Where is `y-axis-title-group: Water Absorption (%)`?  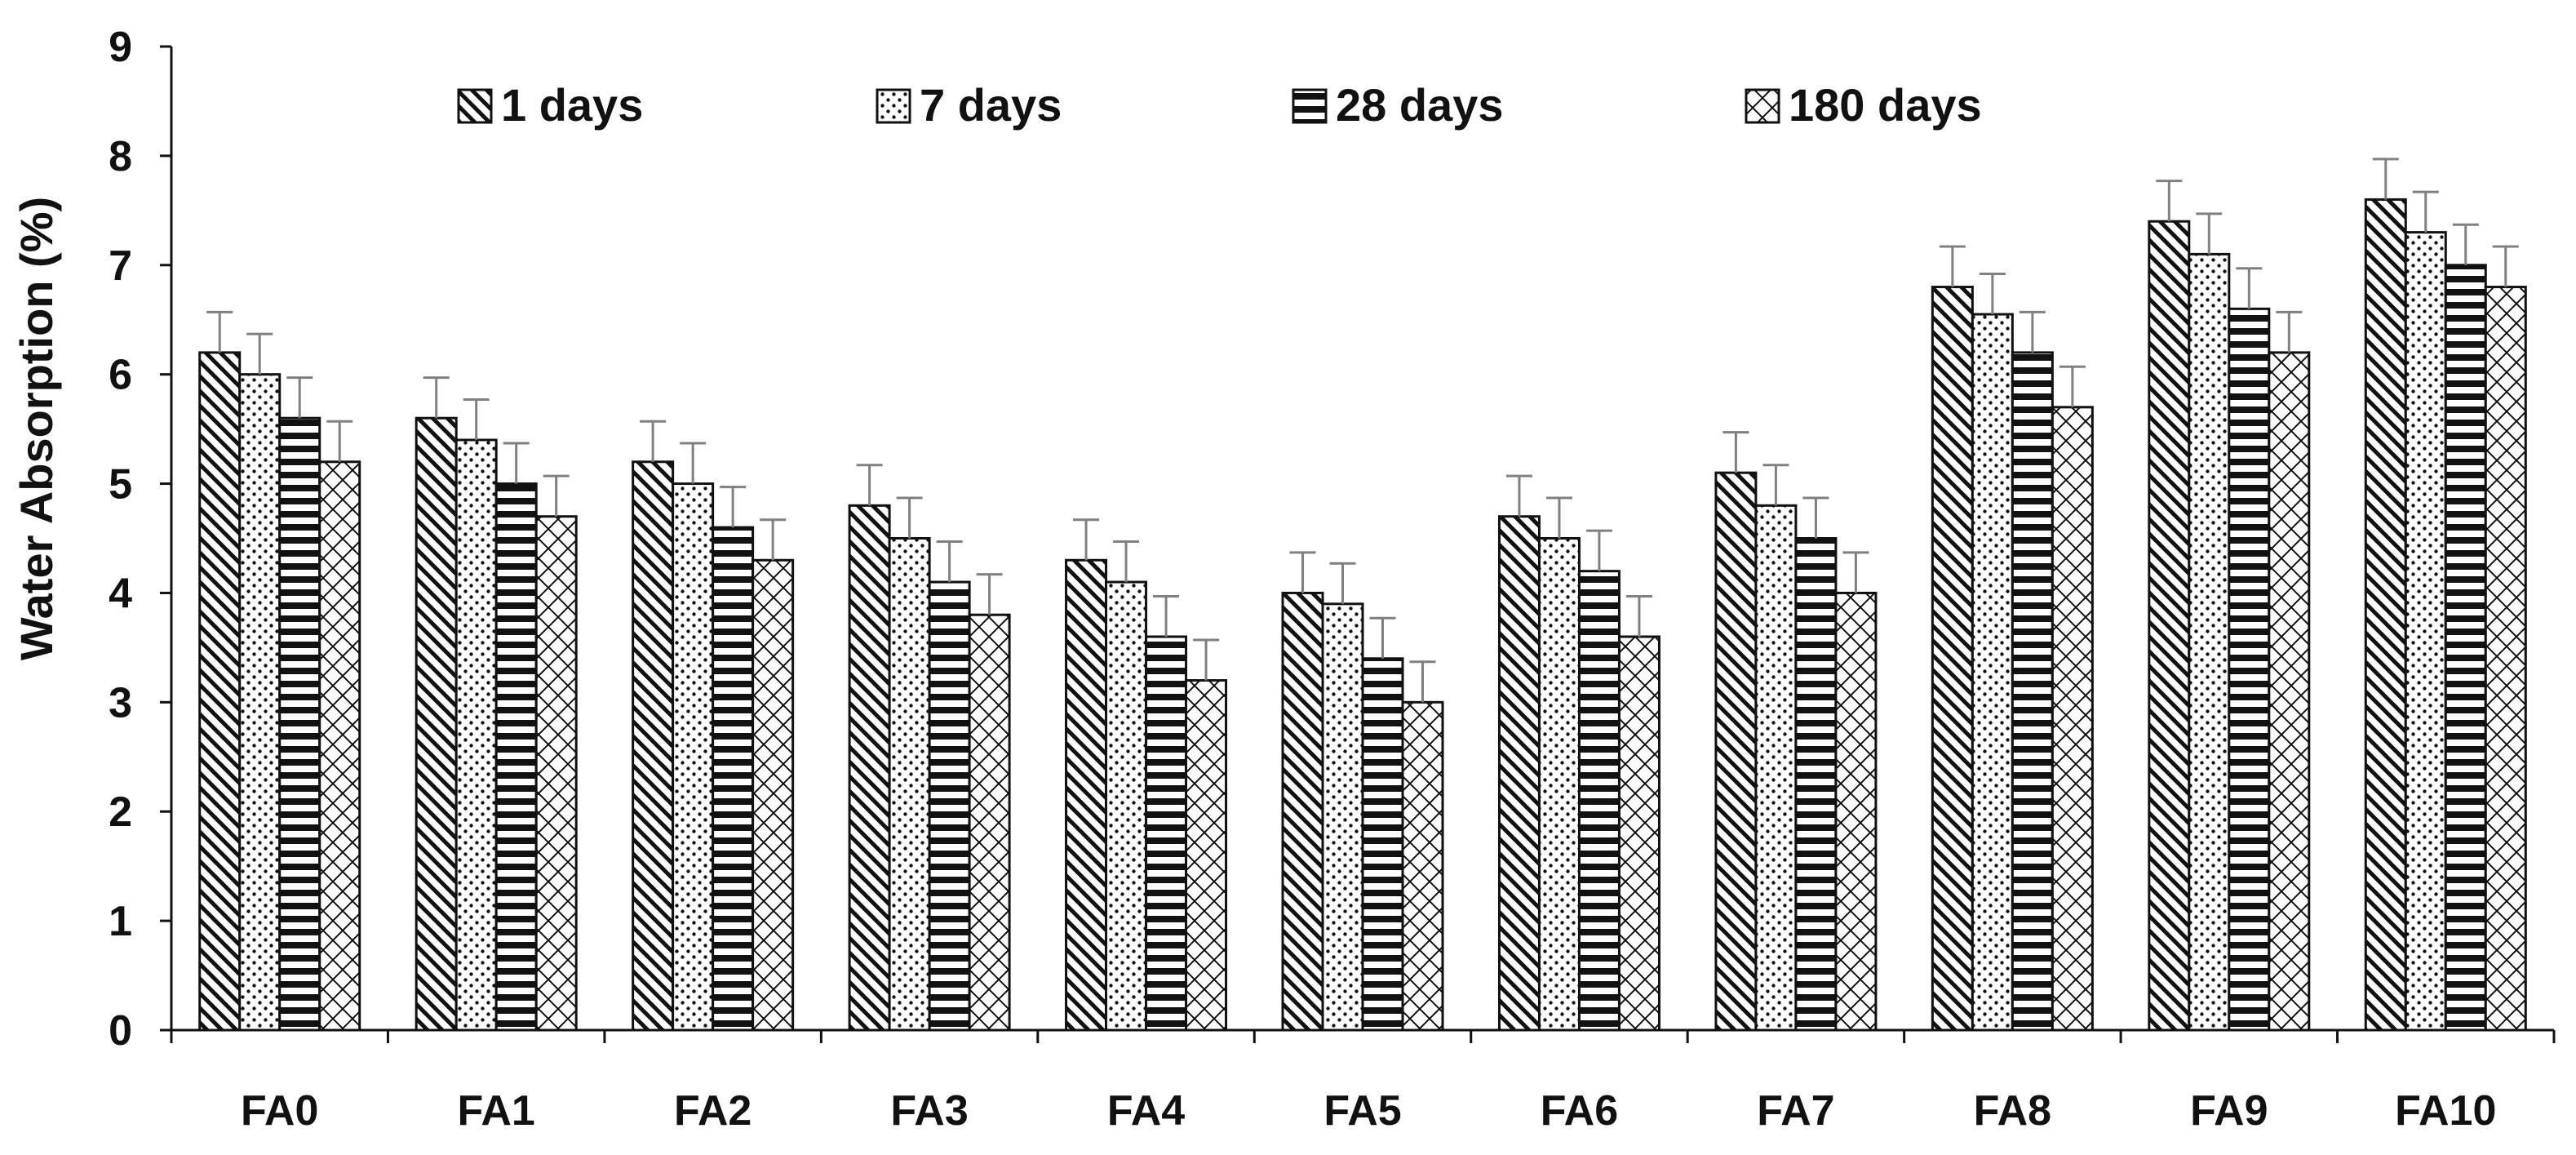
y-axis-title-group: Water Absorption (%) is located at coordinates (36, 428).